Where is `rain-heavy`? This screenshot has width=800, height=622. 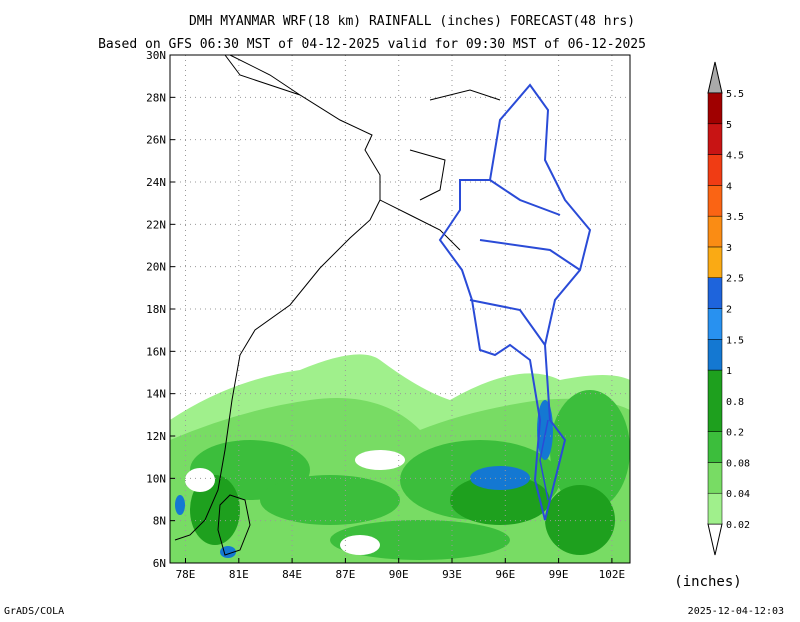
rain-heavy is located at coordinates (402, 515).